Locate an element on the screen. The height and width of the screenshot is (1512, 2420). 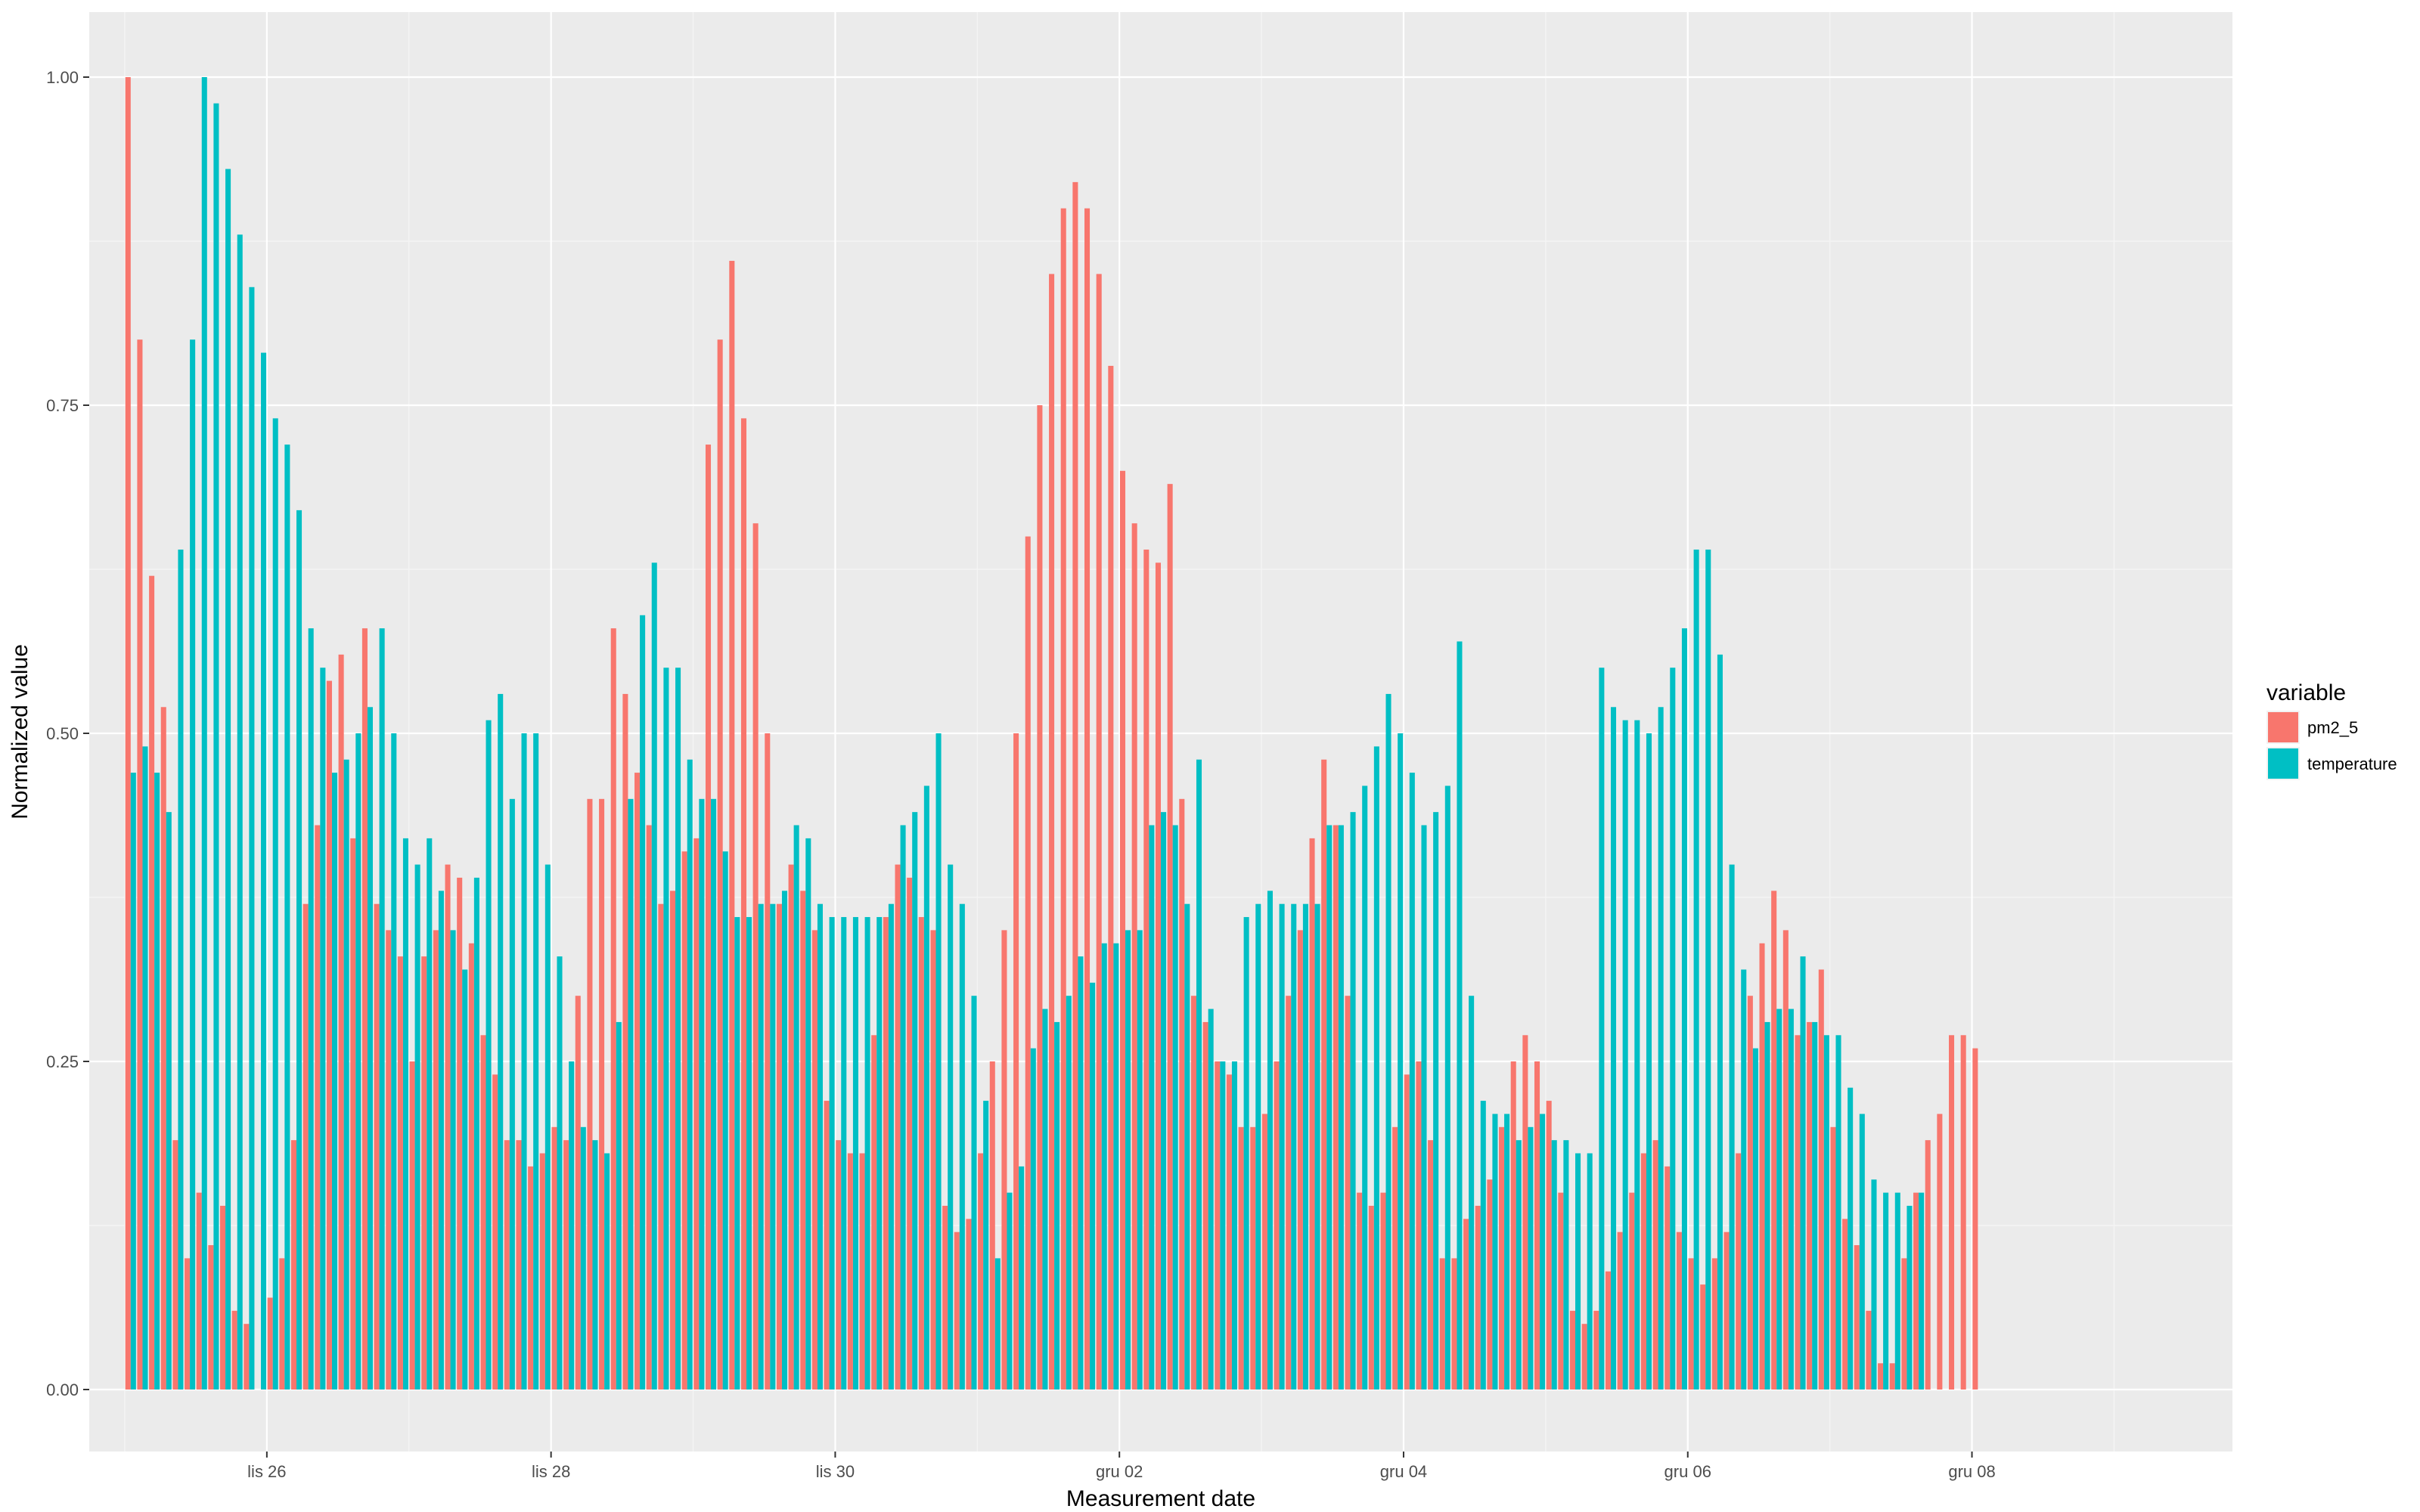
y-tick-label: 0.00 is located at coordinates (62, 1389).